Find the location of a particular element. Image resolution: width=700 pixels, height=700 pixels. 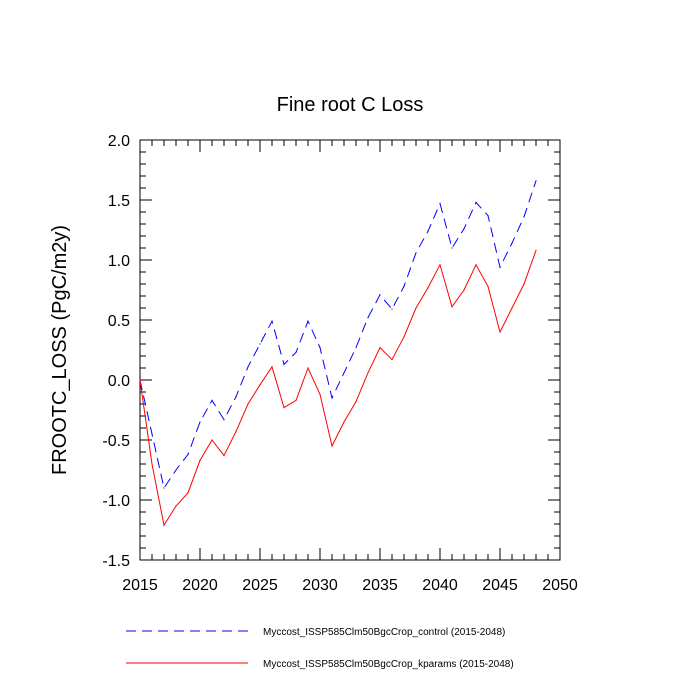

chart-title: Fine root C Loss is located at coordinates (350, 105).